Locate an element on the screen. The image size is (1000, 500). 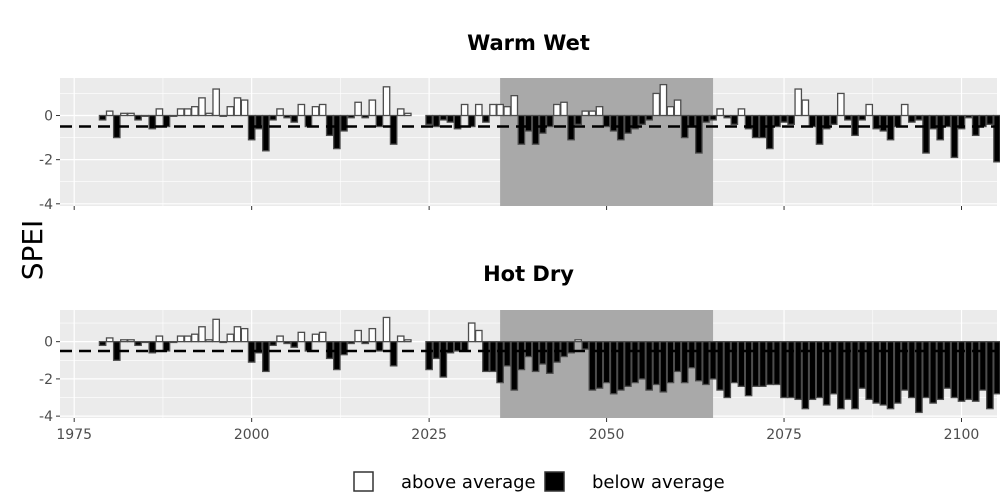
bar-2055 is located at coordinates (642, 119).